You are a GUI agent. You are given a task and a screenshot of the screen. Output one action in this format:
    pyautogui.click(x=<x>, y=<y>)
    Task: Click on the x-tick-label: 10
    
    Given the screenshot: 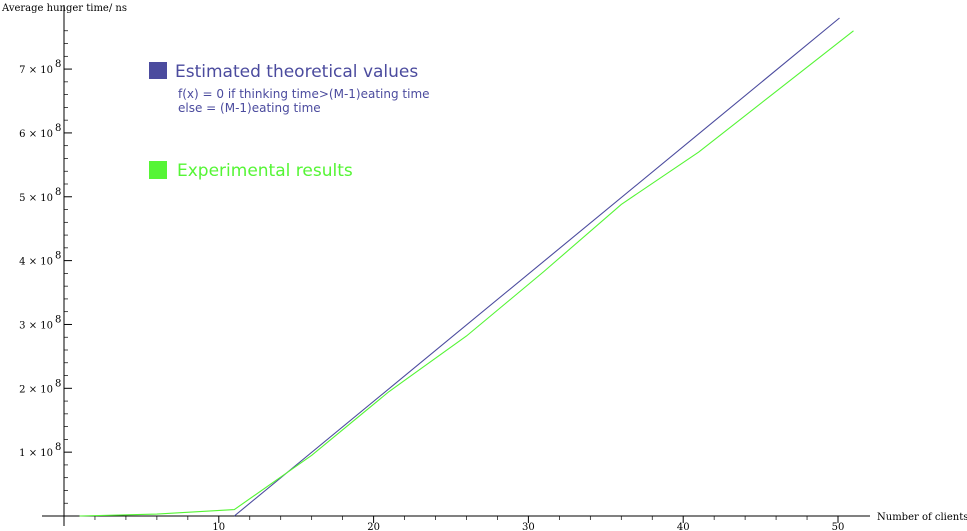 What is the action you would take?
    pyautogui.click(x=218, y=526)
    